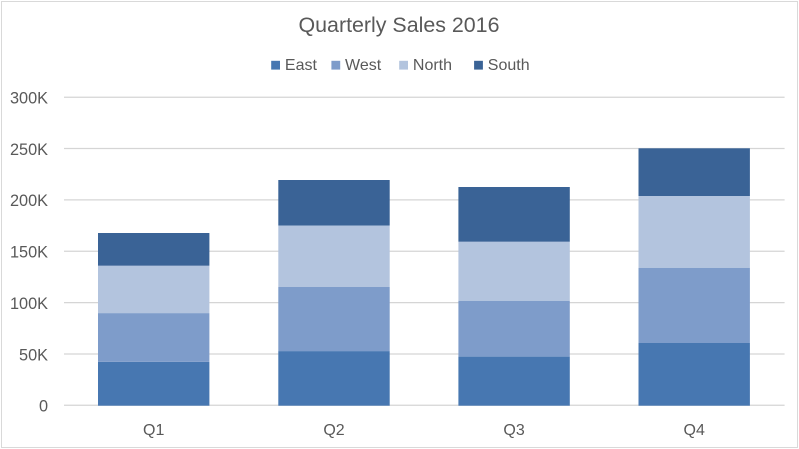 This screenshot has height=449, width=799. Describe the element at coordinates (363, 65) in the screenshot. I see `svg-text: West` at that location.